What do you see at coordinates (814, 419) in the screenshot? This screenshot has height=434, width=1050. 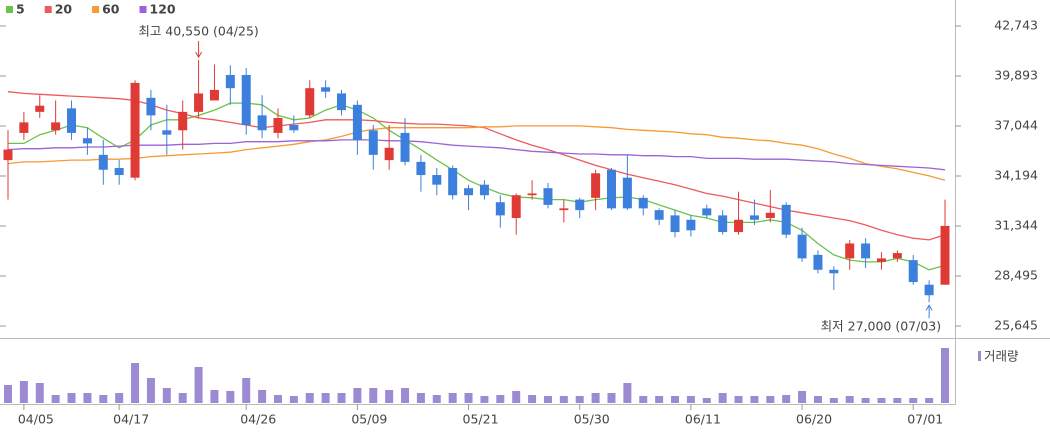 I see `x-tick-label: 06/20` at bounding box center [814, 419].